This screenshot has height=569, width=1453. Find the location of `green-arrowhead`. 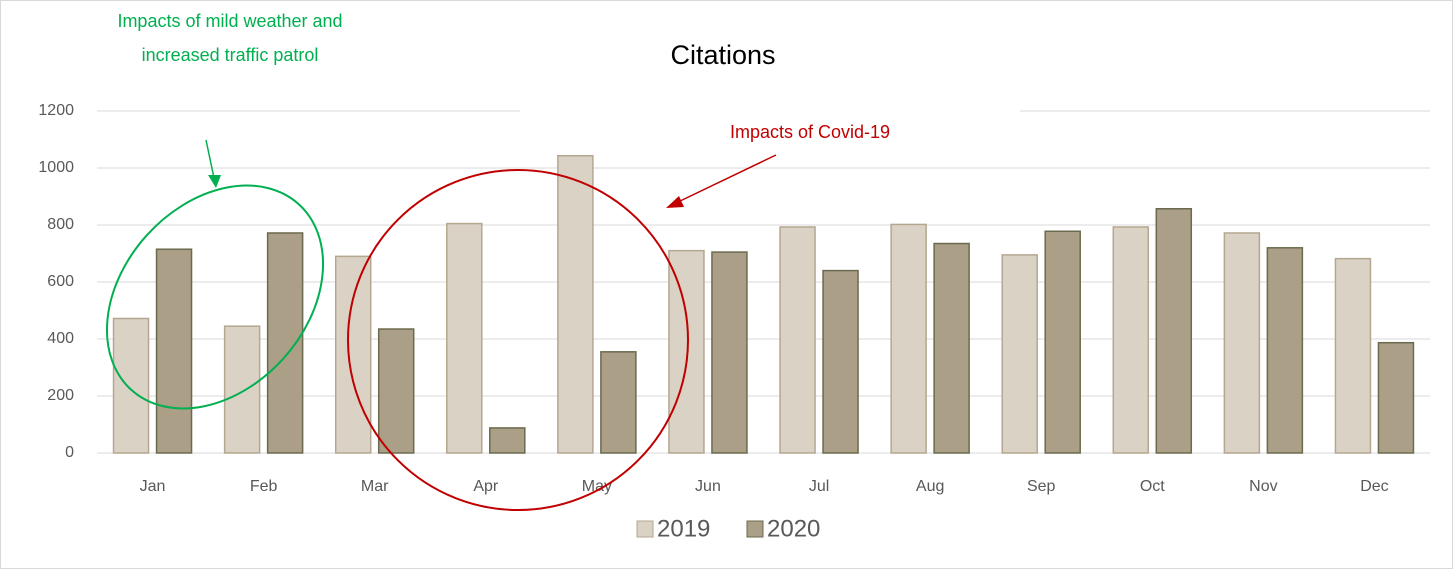

green-arrowhead is located at coordinates (214, 181).